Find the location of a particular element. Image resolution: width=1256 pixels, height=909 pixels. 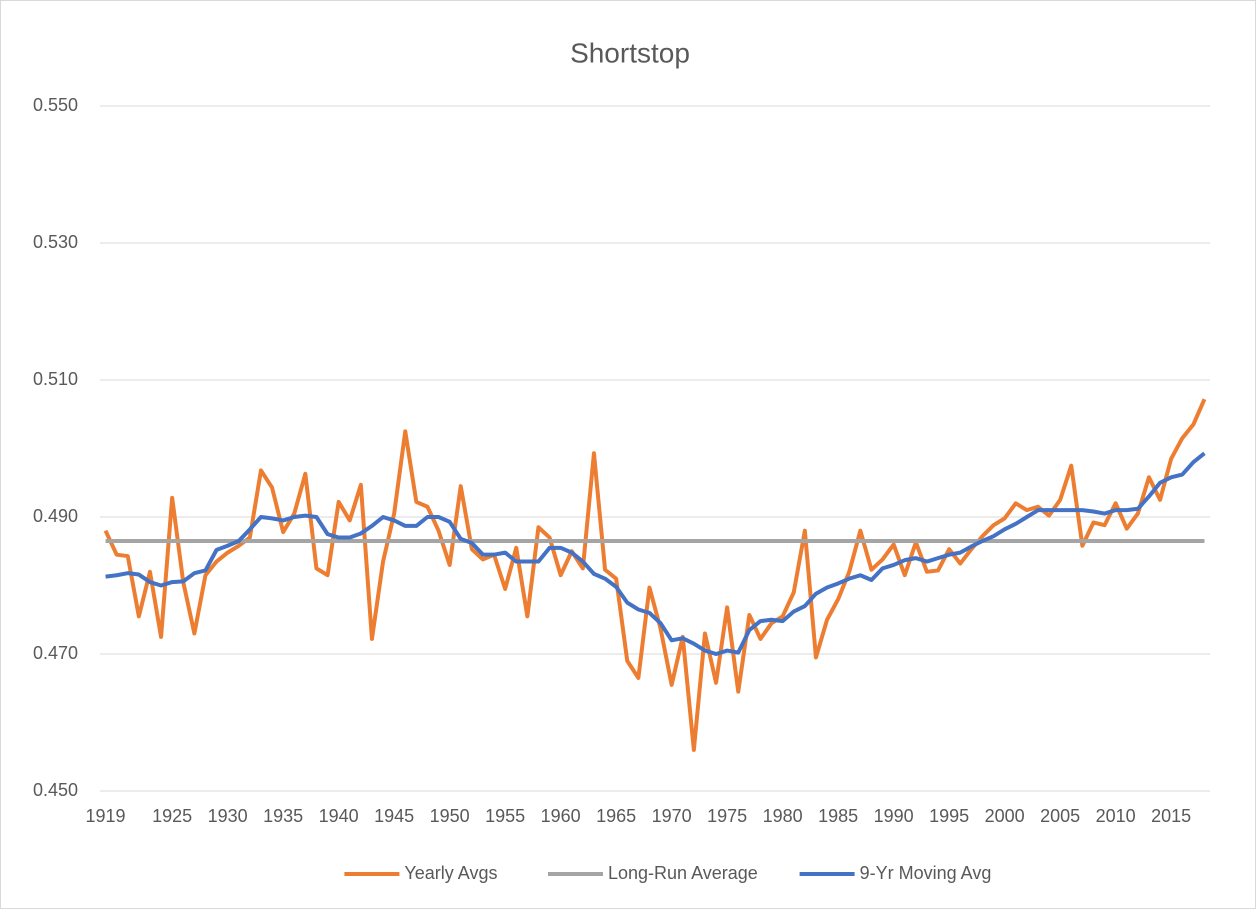

x-tick-label: 2000 is located at coordinates (1005, 816).